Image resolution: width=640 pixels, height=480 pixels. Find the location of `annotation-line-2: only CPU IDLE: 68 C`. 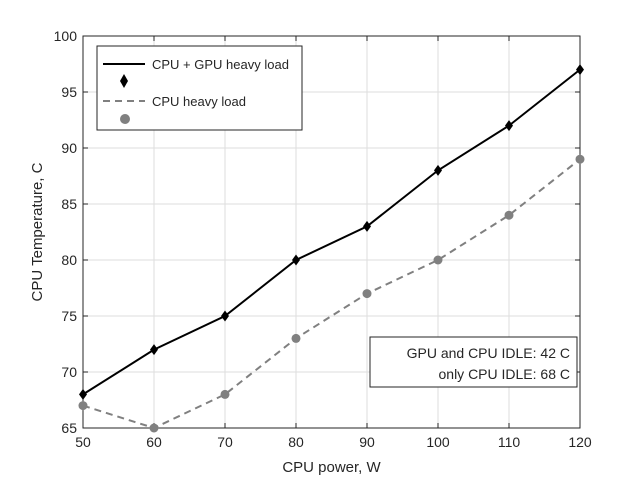

annotation-line-2: only CPU IDLE: 68 C is located at coordinates (505, 374).